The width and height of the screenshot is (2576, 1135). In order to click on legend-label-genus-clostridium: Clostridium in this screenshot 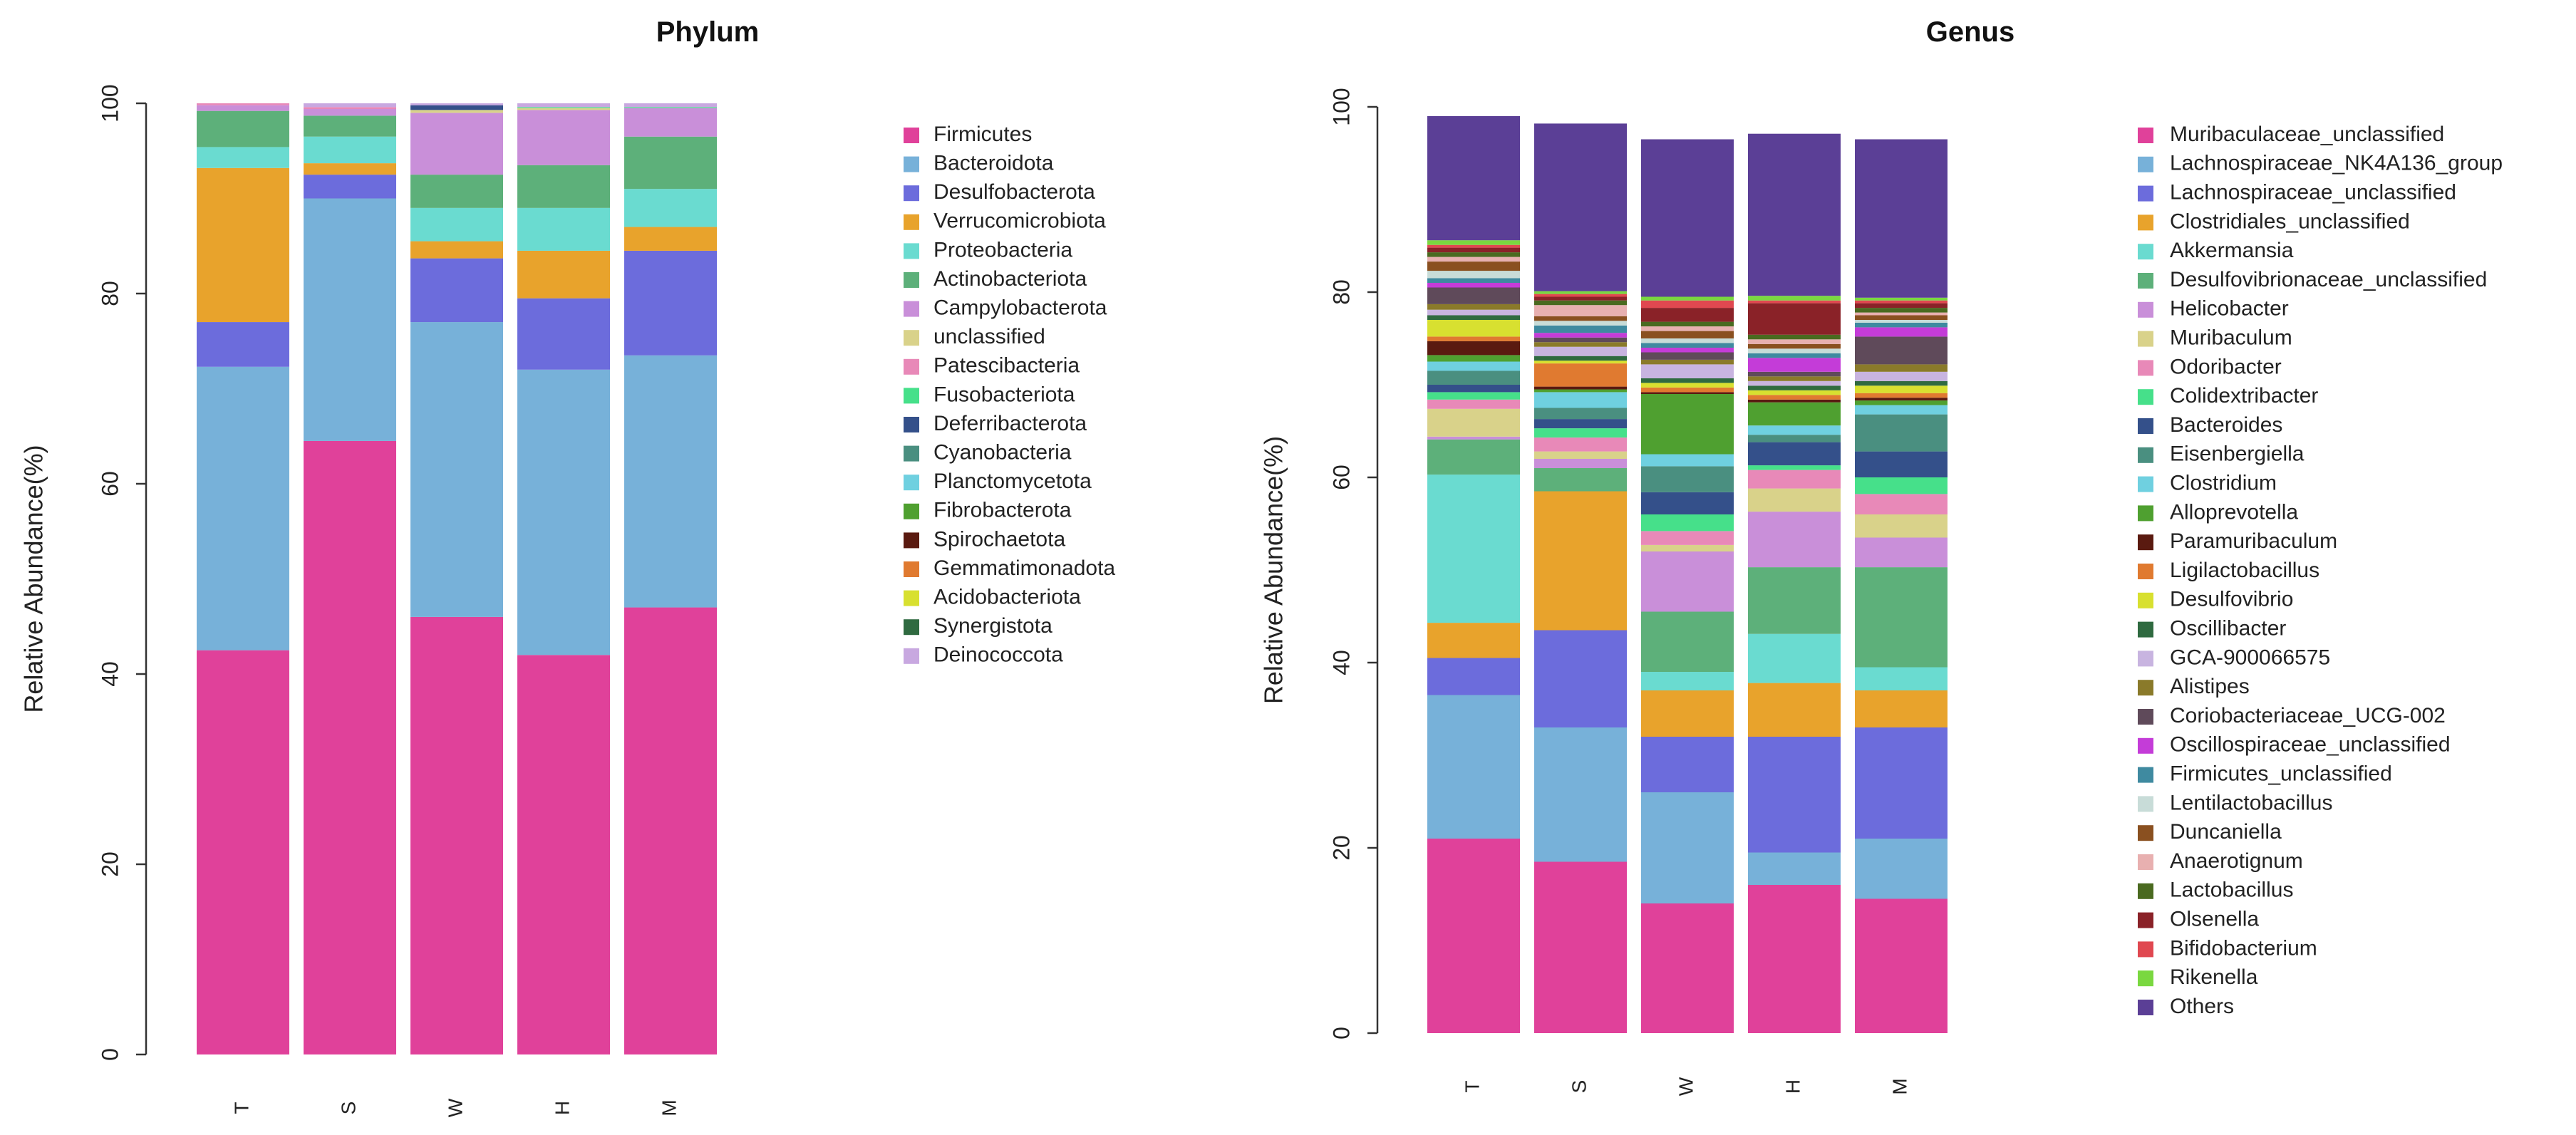, I will do `click(2223, 483)`.